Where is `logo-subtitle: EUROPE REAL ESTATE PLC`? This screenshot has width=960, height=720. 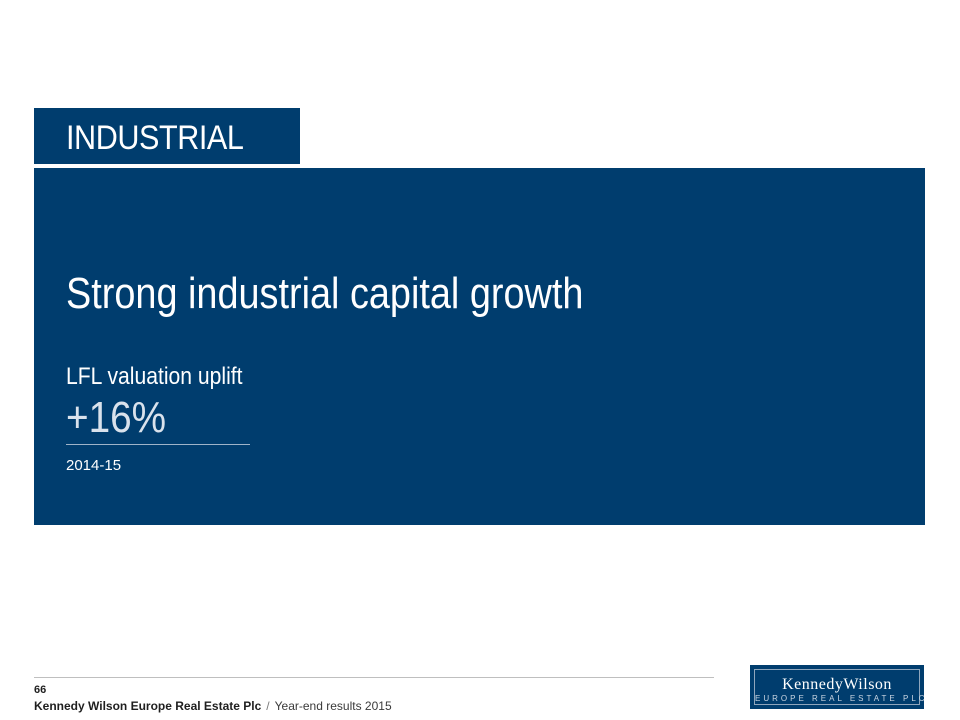
logo-subtitle: EUROPE REAL ESTATE PLC is located at coordinates (841, 698).